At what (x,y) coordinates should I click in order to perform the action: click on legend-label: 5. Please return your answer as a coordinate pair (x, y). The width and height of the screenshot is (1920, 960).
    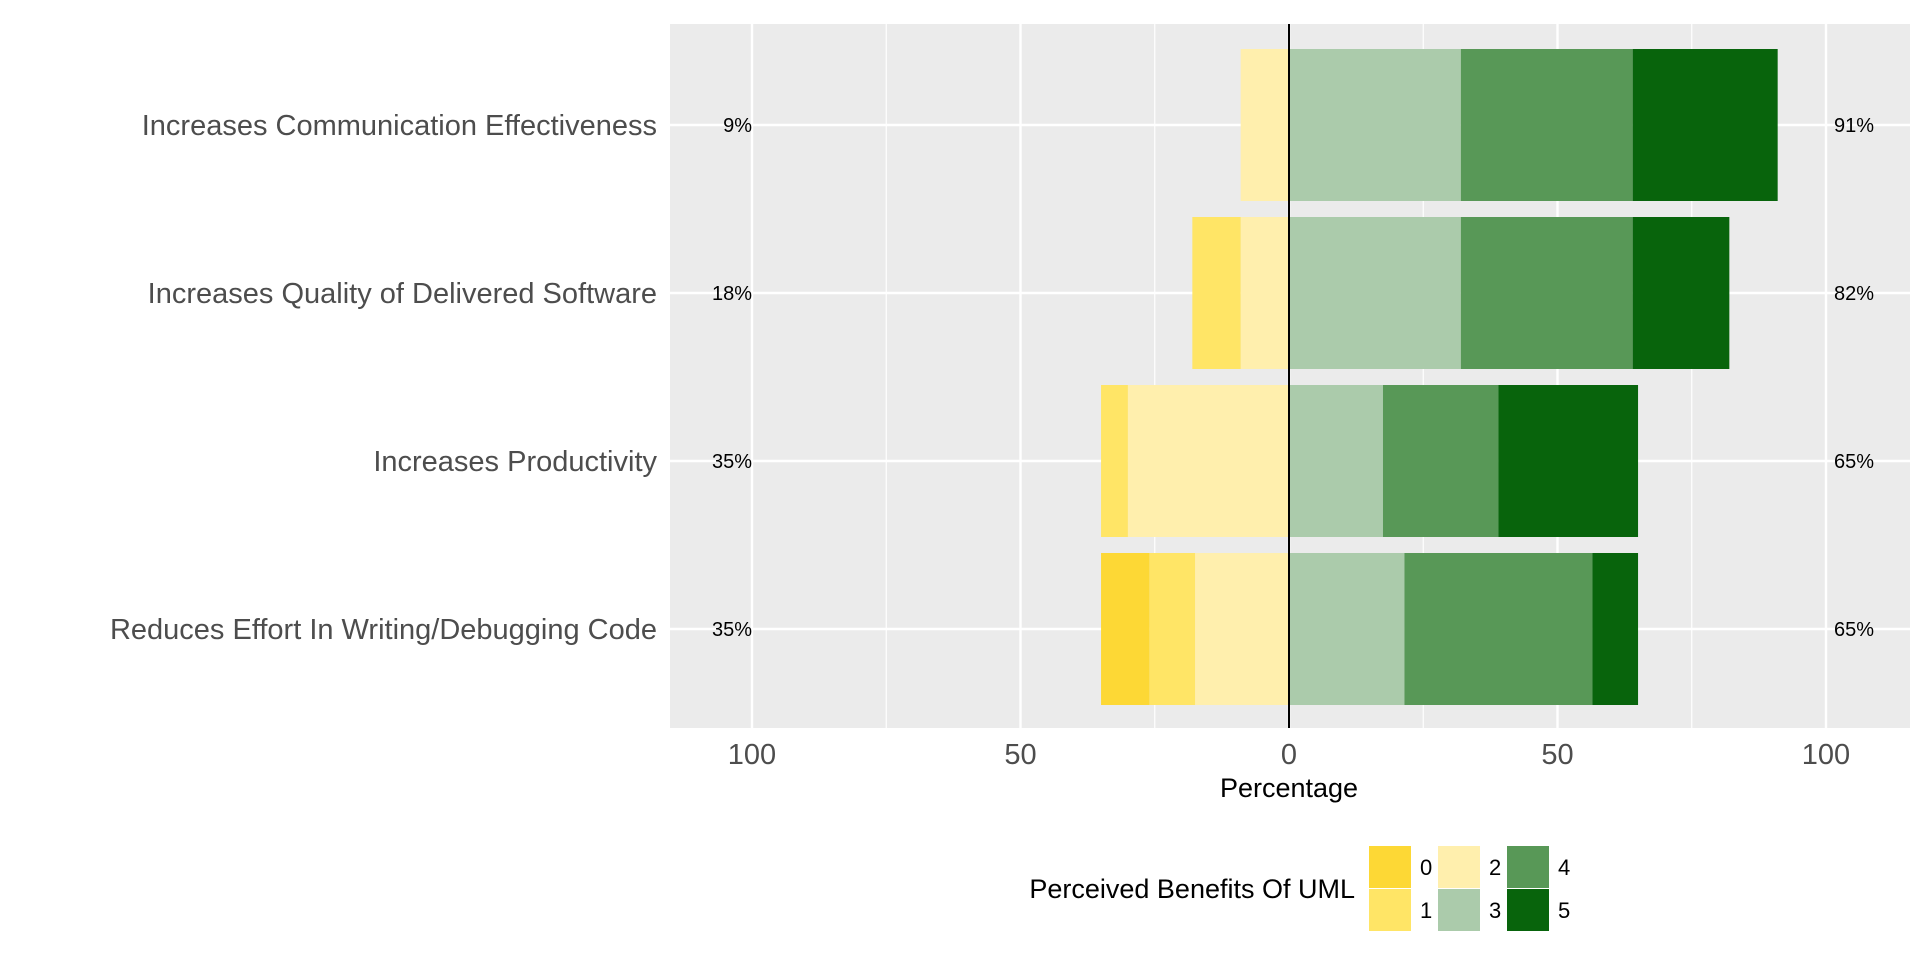
    Looking at the image, I should click on (1564, 910).